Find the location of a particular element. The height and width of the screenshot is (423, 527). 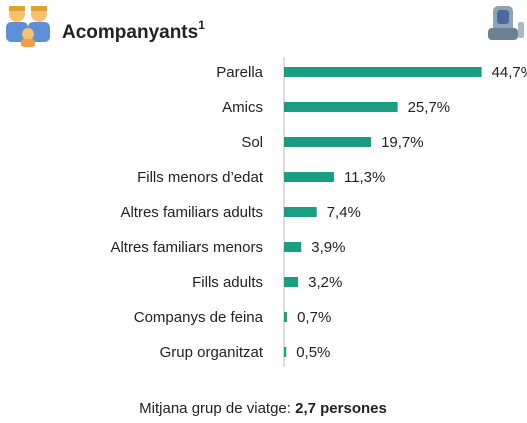

category-label: Fills adults is located at coordinates (227, 282).